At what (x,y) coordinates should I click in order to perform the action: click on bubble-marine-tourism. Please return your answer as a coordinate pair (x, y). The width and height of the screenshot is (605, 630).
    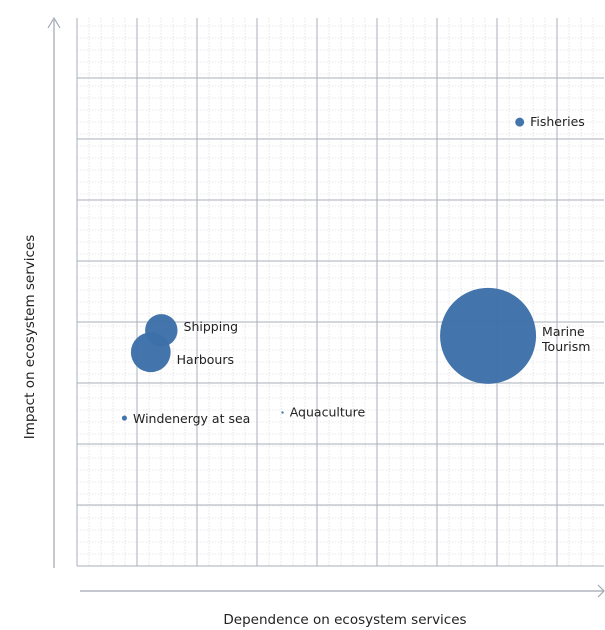
    Looking at the image, I should click on (488, 336).